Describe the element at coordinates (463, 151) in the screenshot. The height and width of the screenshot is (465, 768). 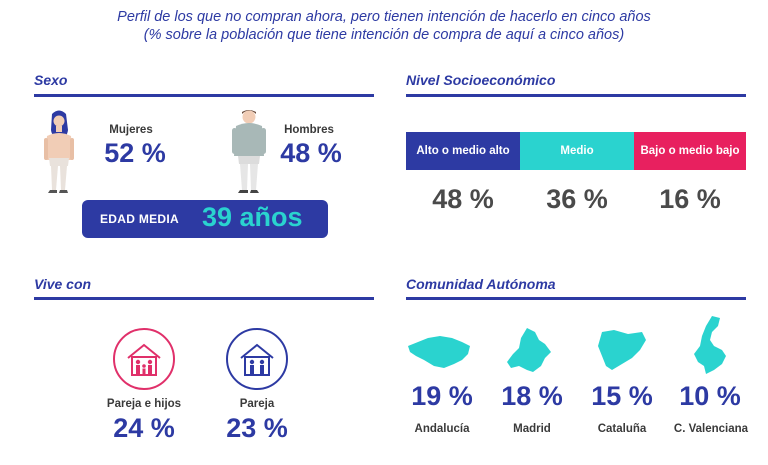
I see `segment-alto: Alto o medio alto` at that location.